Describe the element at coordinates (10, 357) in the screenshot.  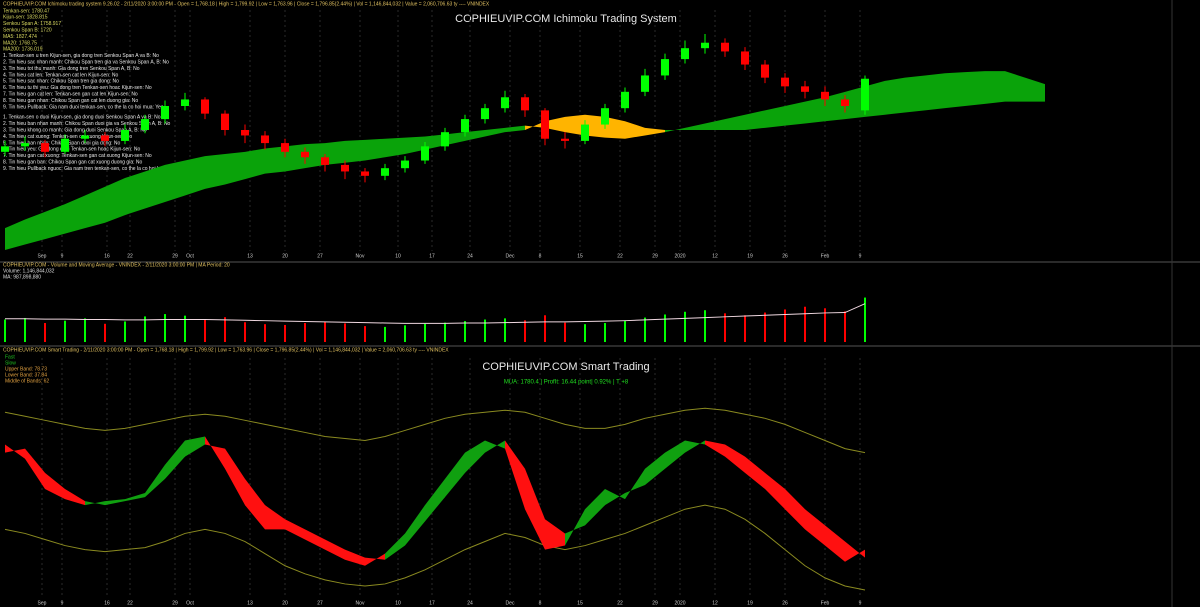
I see `legend-entry: Fast` at that location.